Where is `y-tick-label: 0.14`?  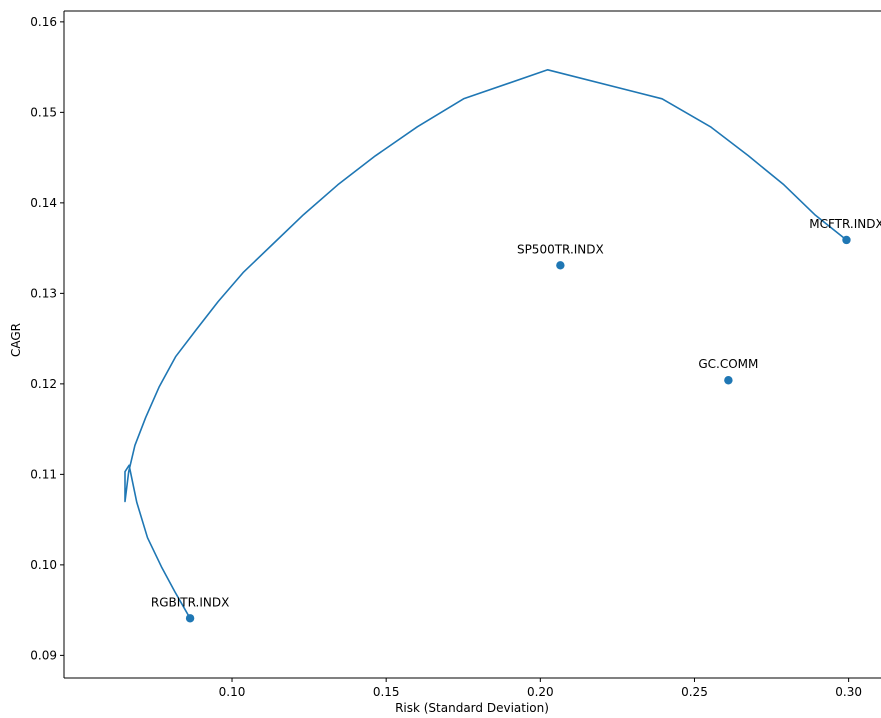 y-tick-label: 0.14 is located at coordinates (43, 203).